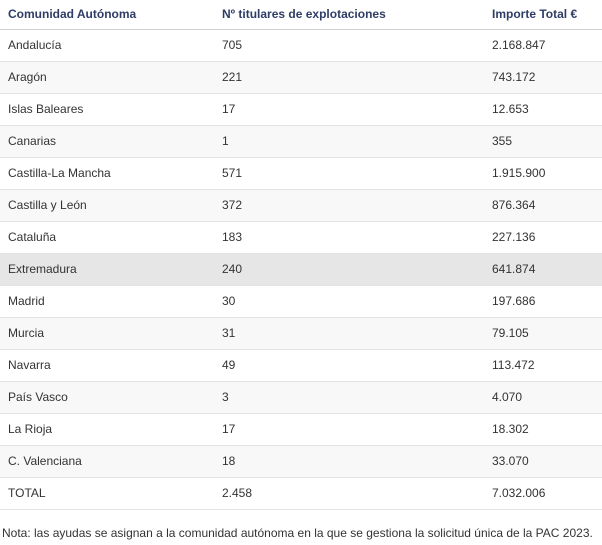  I want to click on table-cell: Extremadura, so click(42, 269).